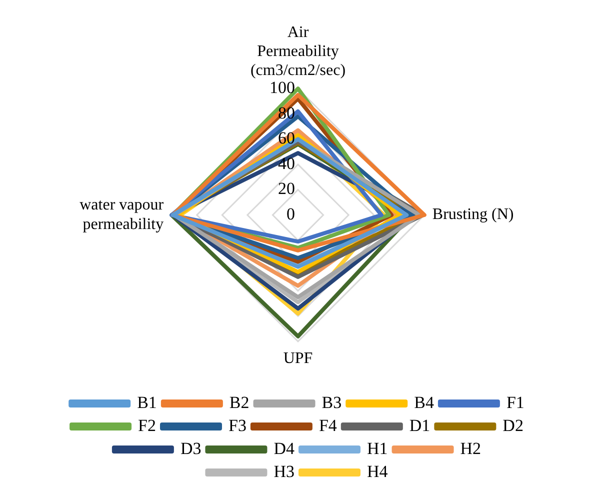 The width and height of the screenshot is (595, 491). What do you see at coordinates (284, 471) in the screenshot?
I see `legend-label: H3` at bounding box center [284, 471].